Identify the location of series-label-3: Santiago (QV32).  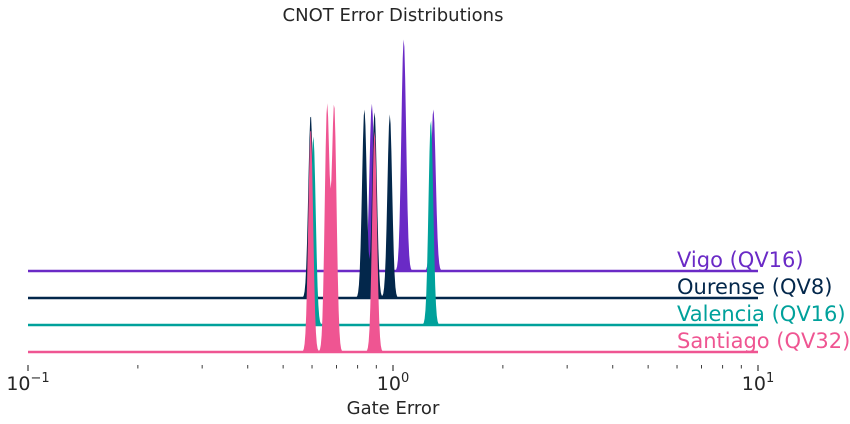
(763, 341).